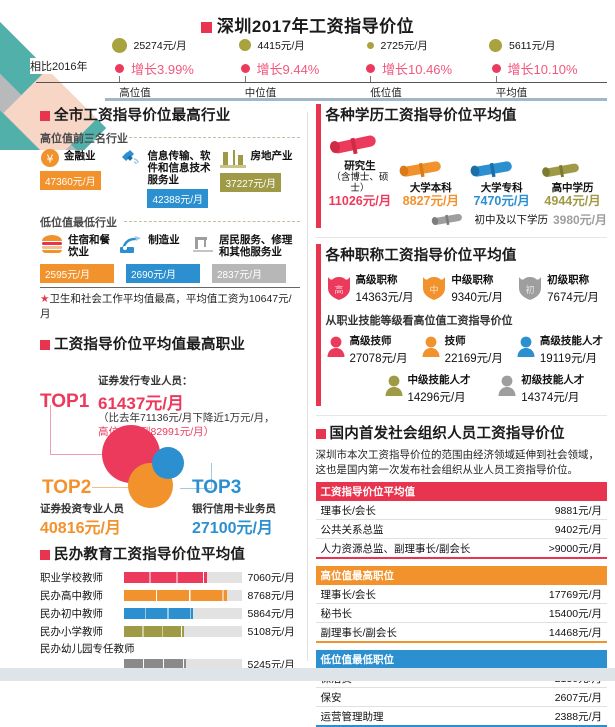 Image resolution: width=615 pixels, height=727 pixels. I want to click on industry-head: 制造业, so click(152, 244).